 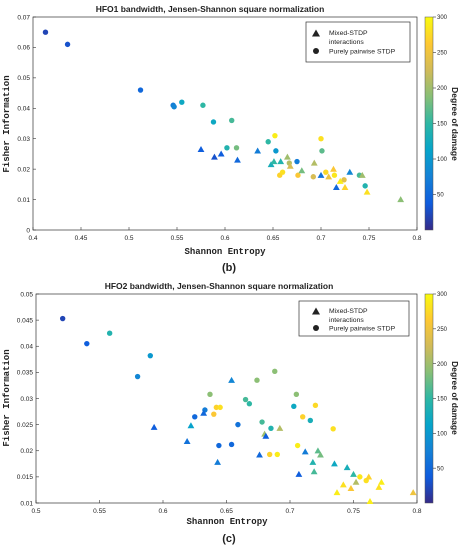 What do you see at coordinates (25, 320) in the screenshot?
I see `y-tick-label: 0.045` at bounding box center [25, 320].